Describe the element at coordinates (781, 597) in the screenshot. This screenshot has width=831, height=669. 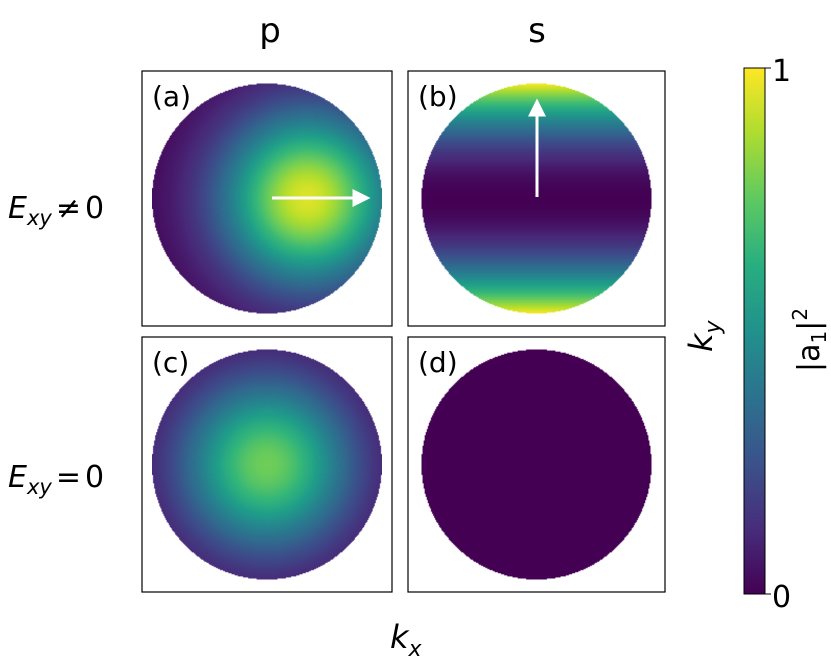
I see `colorbar-tick-label-min: 0` at that location.